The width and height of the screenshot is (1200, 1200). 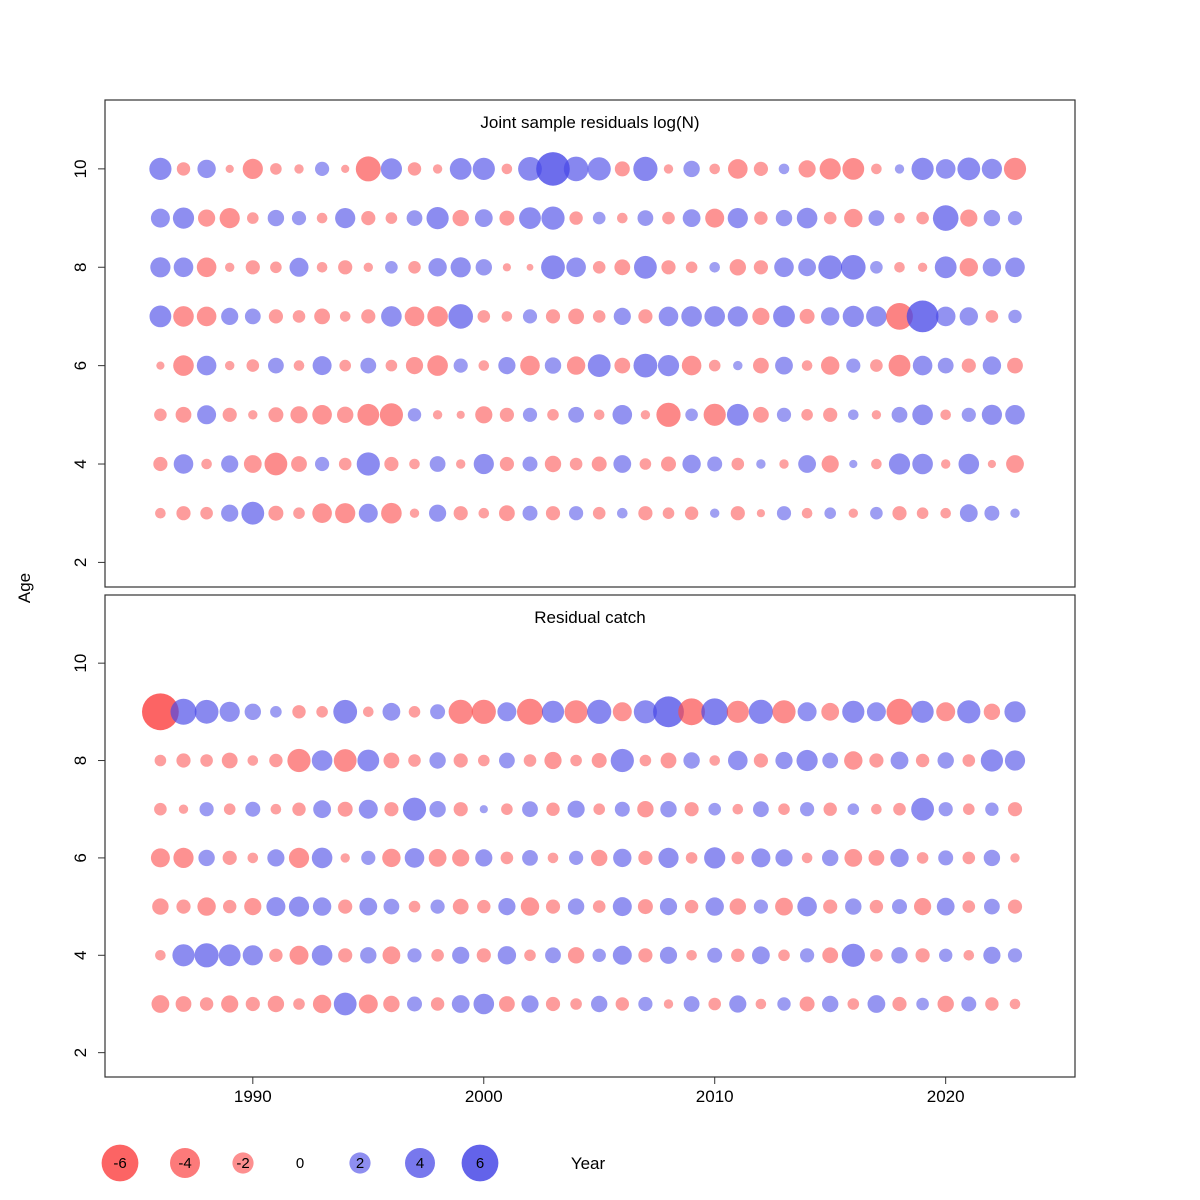 I want to click on legend-bubble, so click(x=480, y=1163).